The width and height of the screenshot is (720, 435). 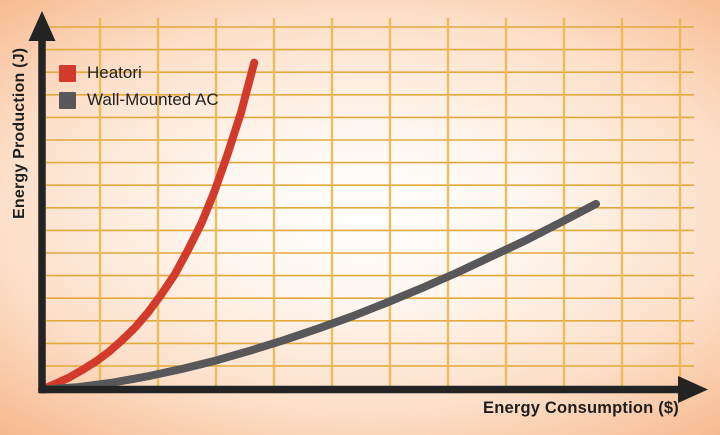 I want to click on legend-item-heatori: Heatori, so click(x=139, y=73).